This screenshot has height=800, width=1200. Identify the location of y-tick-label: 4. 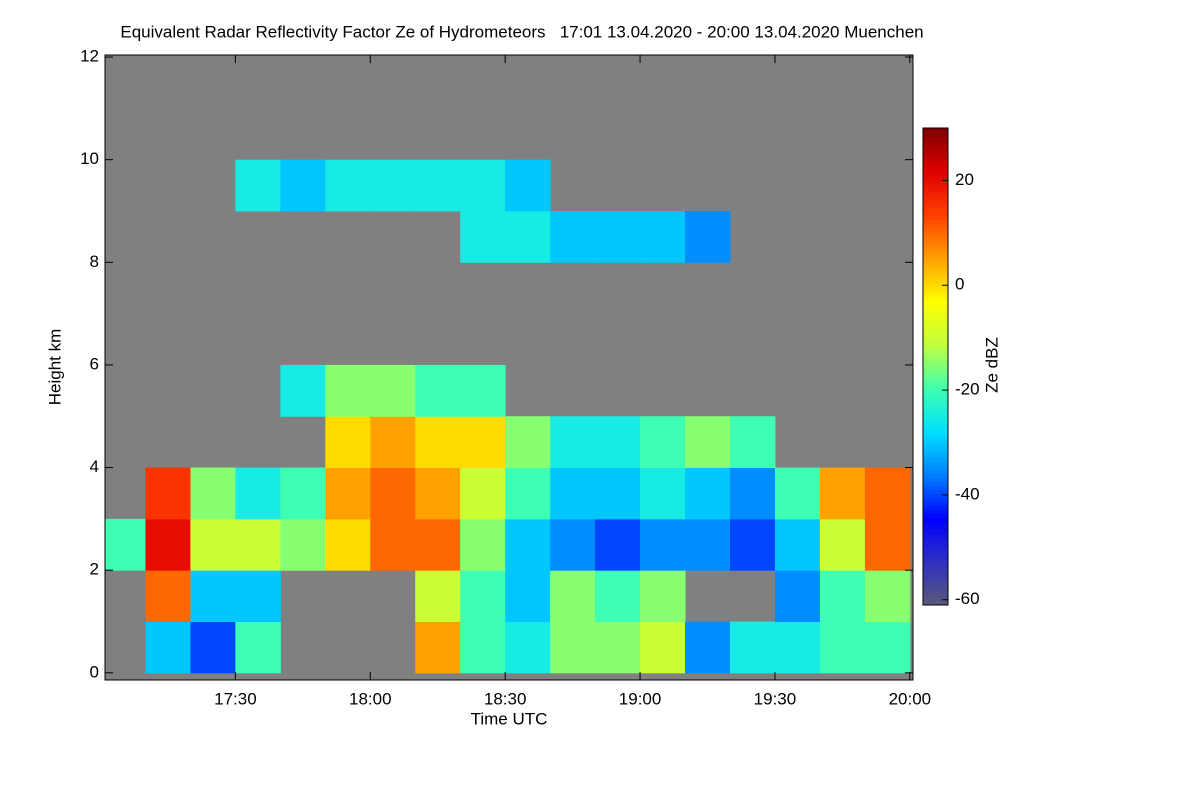
(94, 466).